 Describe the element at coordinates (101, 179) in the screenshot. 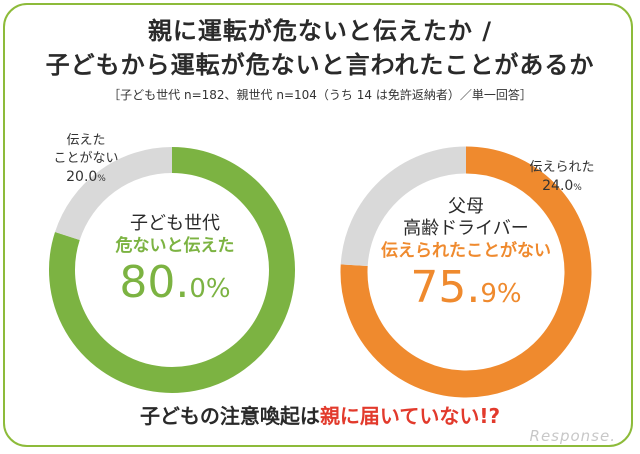

I see `left-outer-value-pct: %` at that location.